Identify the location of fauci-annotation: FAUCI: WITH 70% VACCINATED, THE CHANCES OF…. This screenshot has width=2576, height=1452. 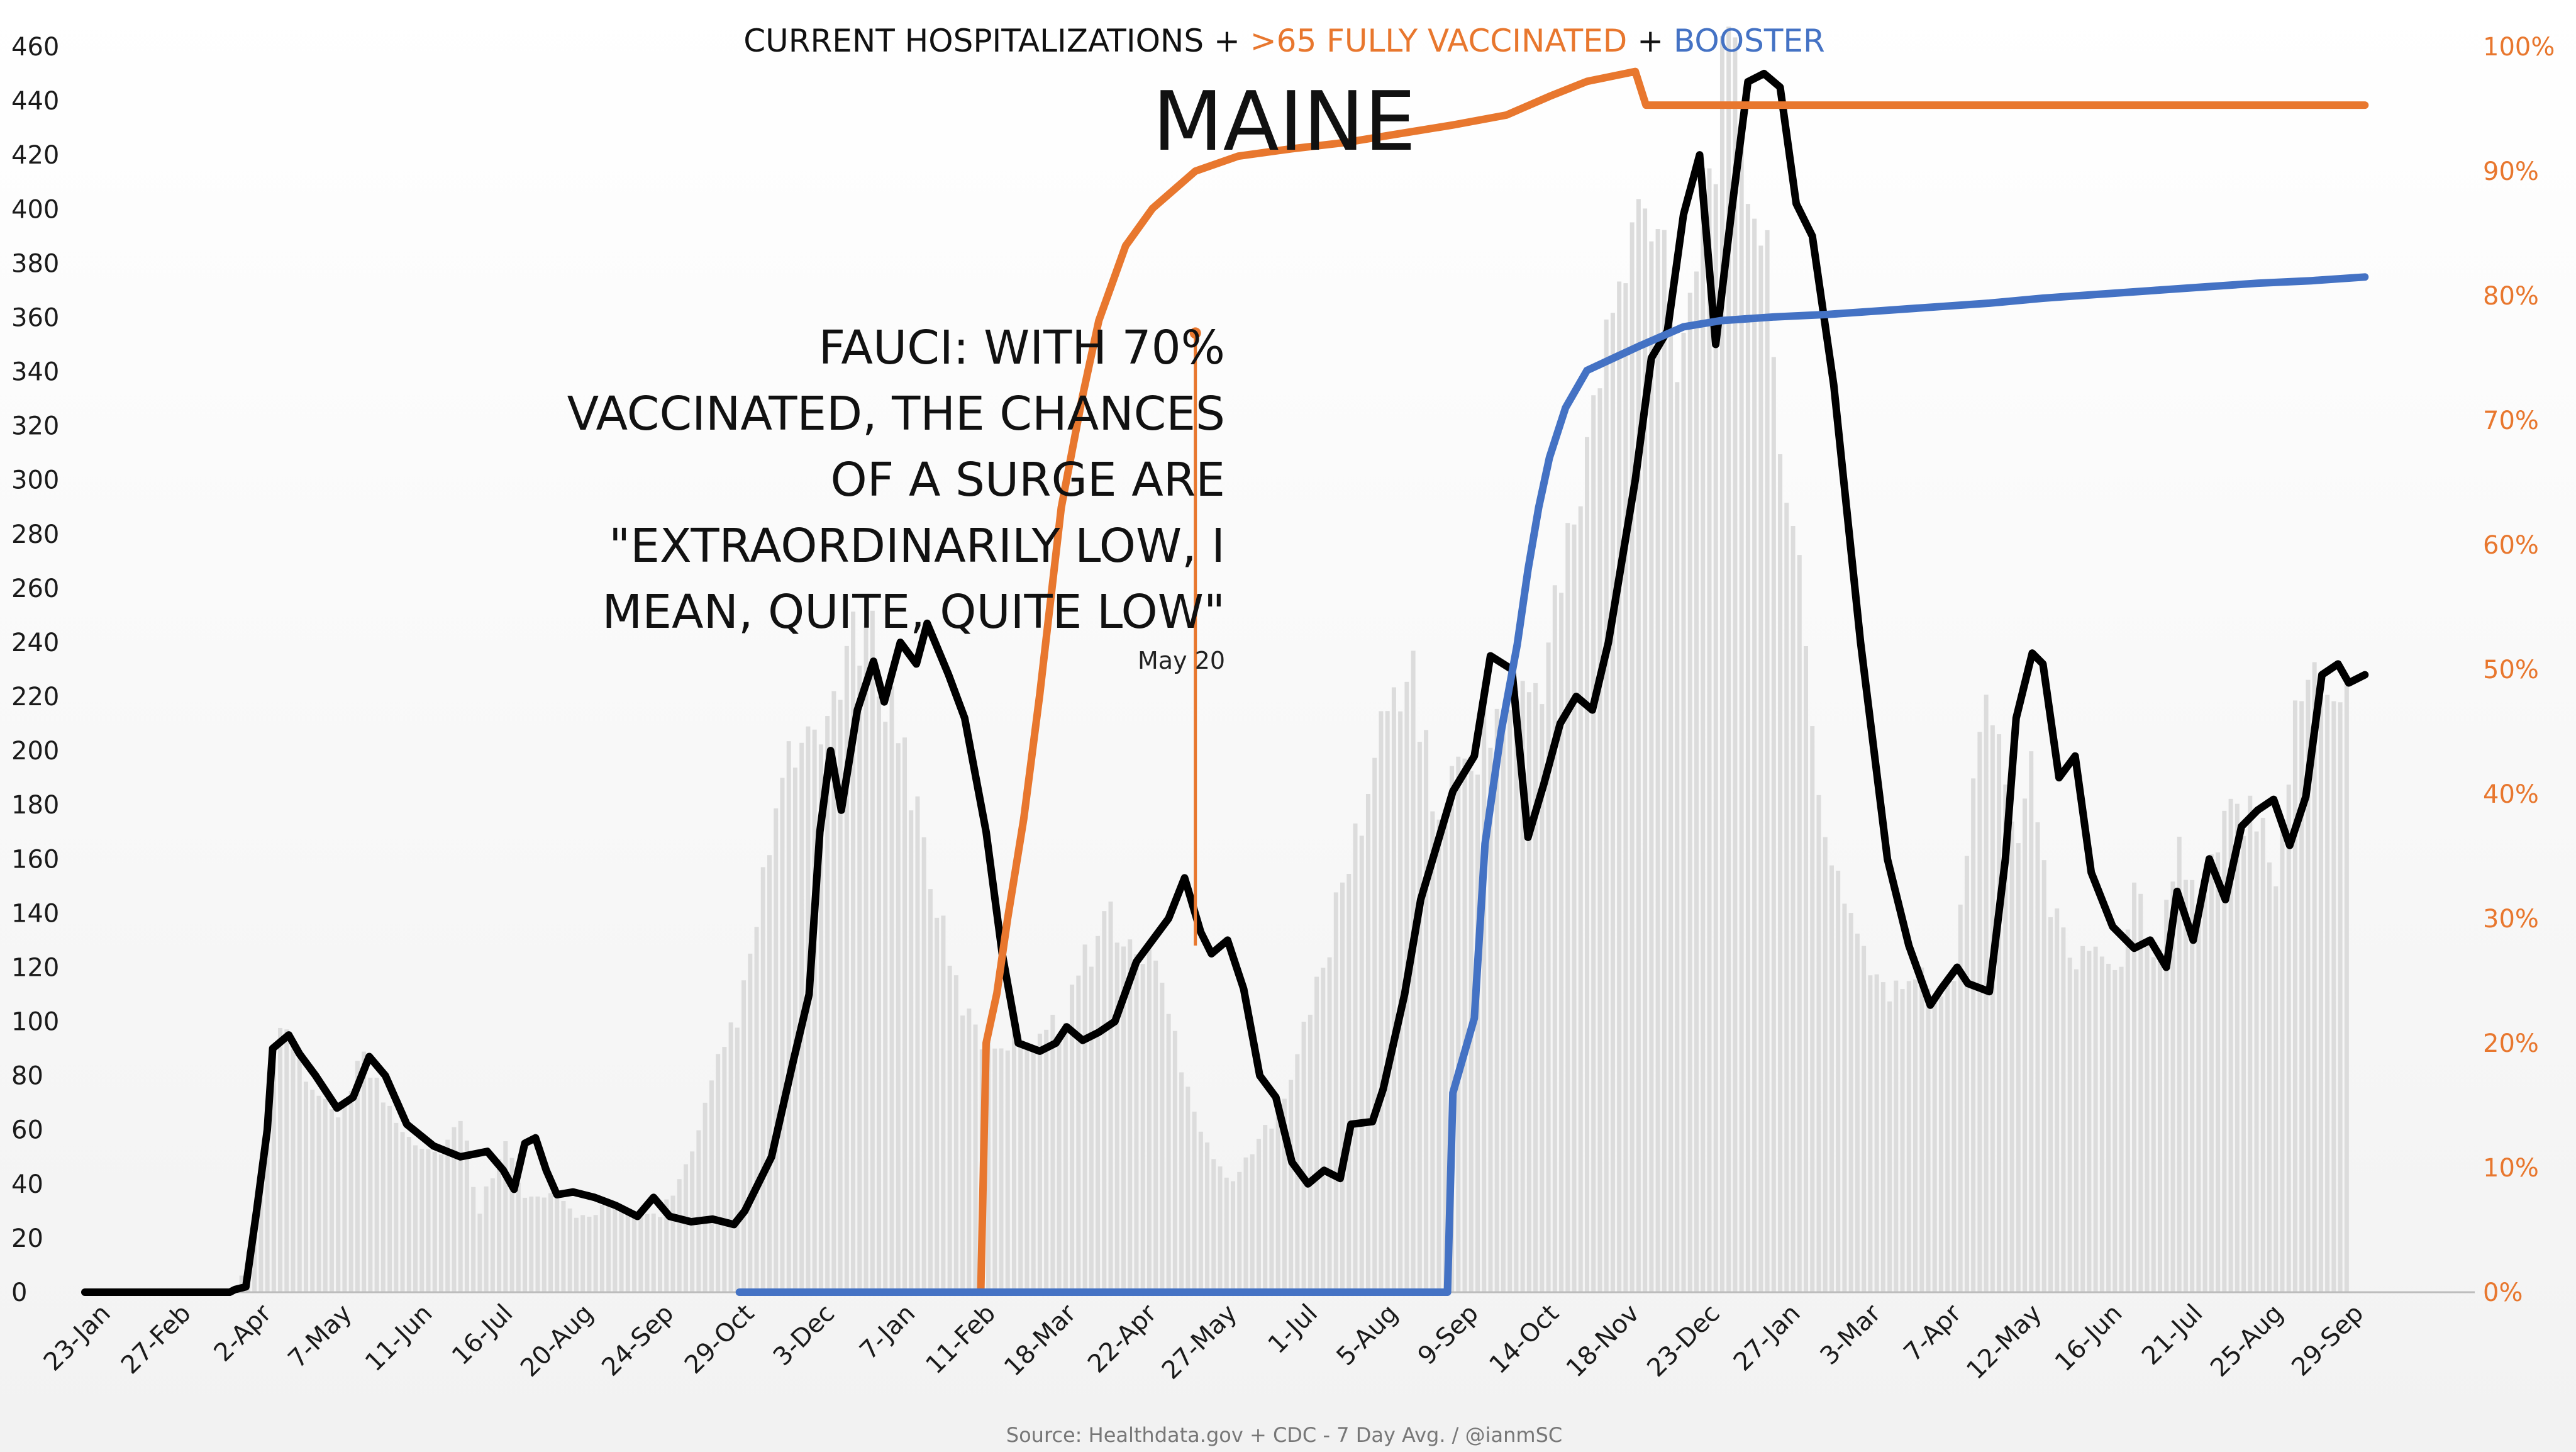
(896, 633).